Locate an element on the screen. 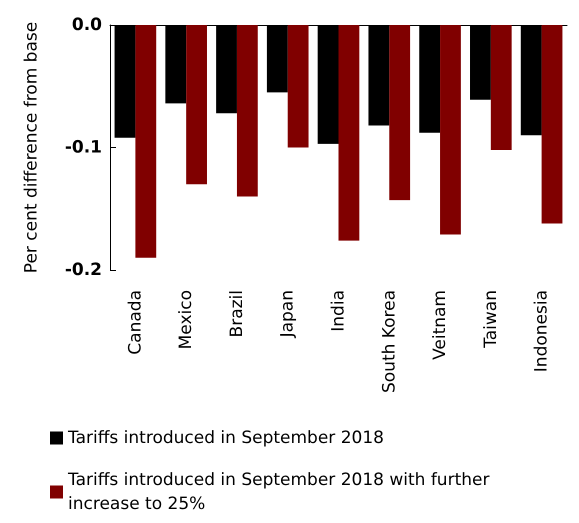 This screenshot has width=579, height=523. x-tick-label: Taiwan is located at coordinates (490, 319).